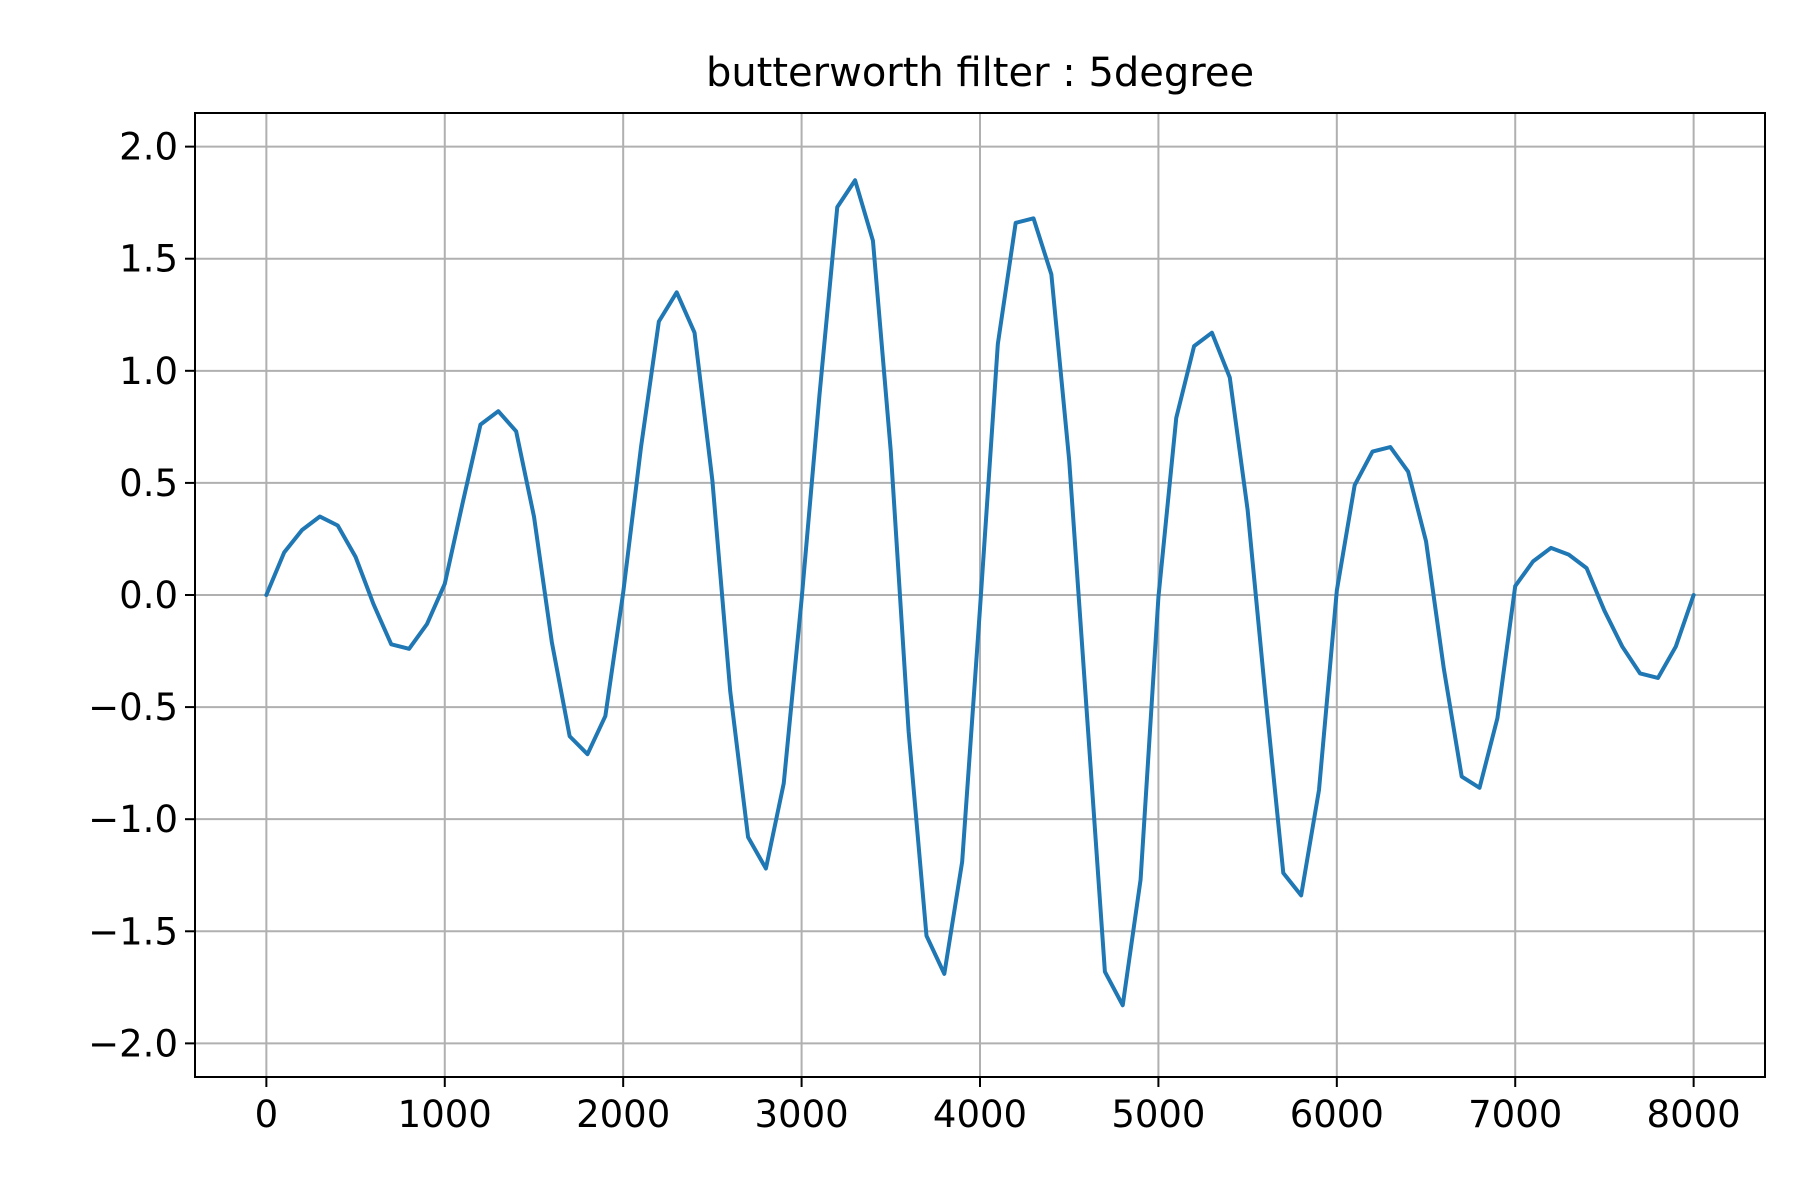  I want to click on x-tick-label: 5000, so click(1158, 1114).